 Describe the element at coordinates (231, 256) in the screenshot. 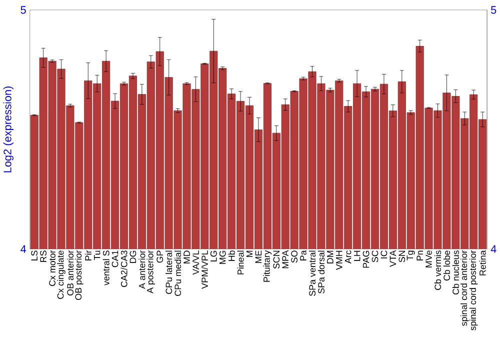

I see `x-tick-label: Hb` at that location.